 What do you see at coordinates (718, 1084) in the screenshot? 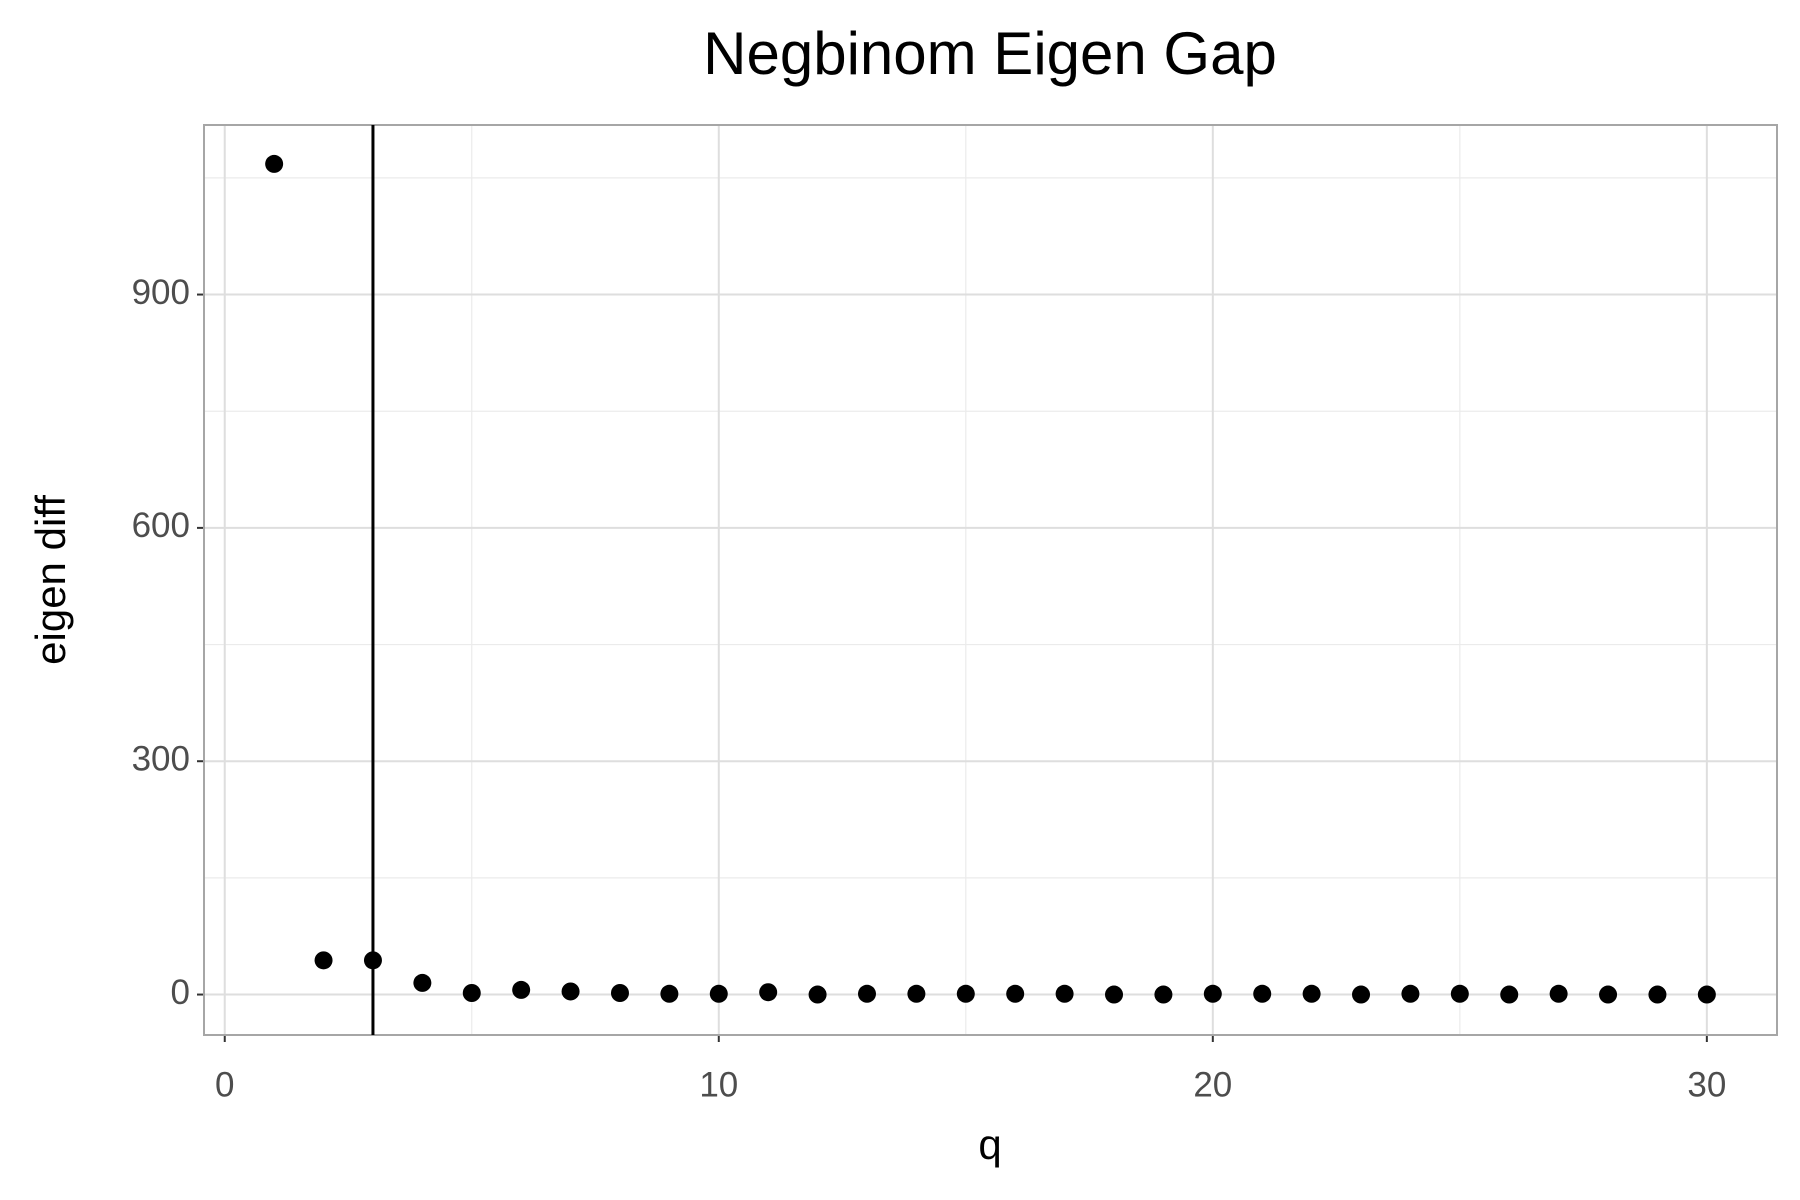
I see `x-tick-label: 10` at bounding box center [718, 1084].